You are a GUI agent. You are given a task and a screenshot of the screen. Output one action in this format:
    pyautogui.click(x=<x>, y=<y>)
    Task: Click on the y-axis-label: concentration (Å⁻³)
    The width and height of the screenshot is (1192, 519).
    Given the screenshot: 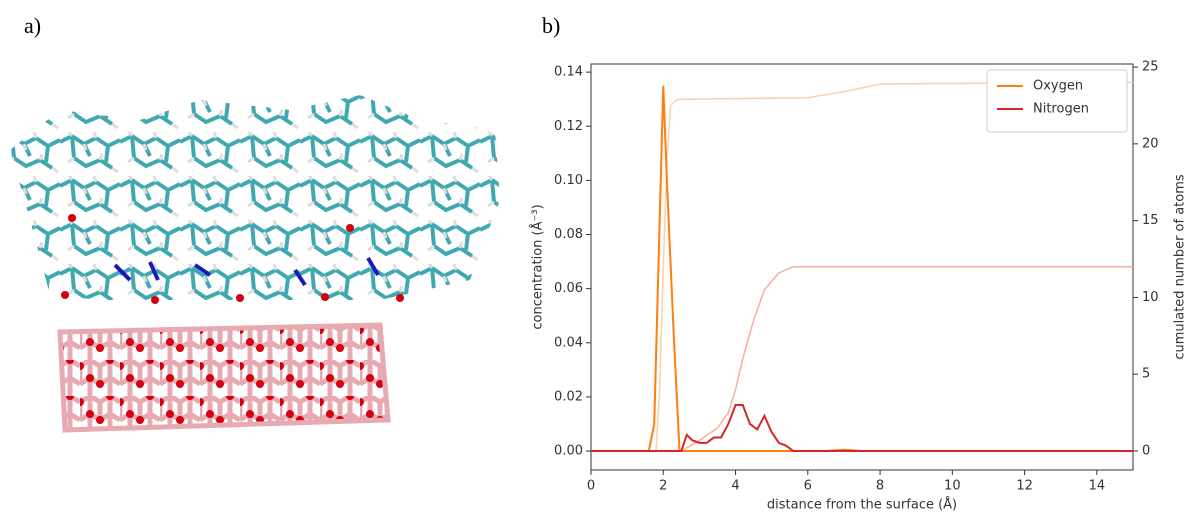 What is the action you would take?
    pyautogui.click(x=538, y=266)
    